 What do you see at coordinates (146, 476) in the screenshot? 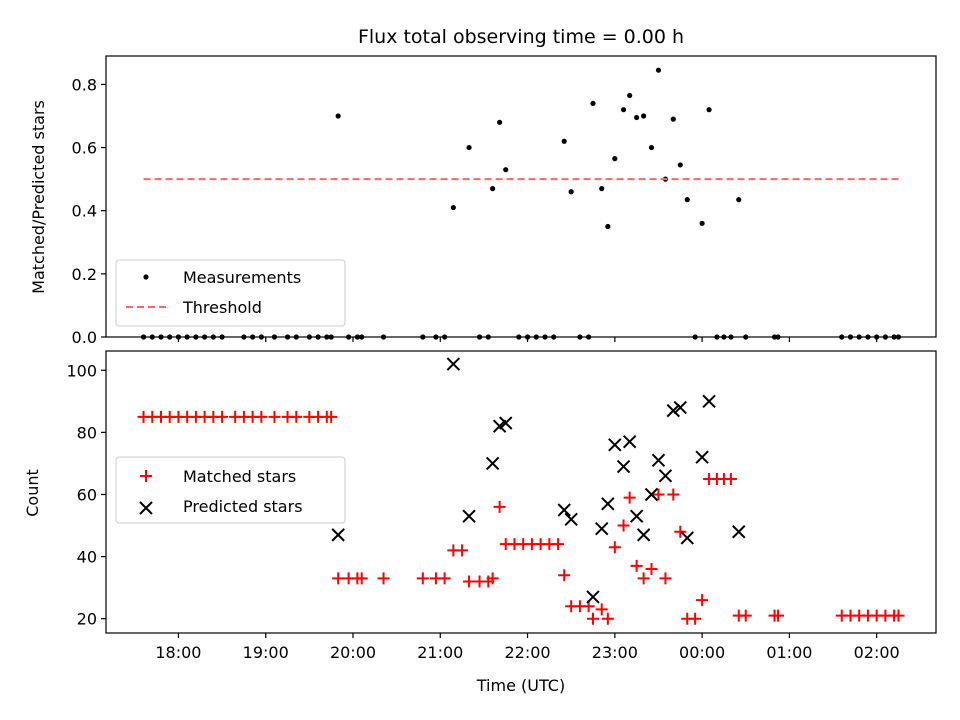
I see `legend-matched-marker` at bounding box center [146, 476].